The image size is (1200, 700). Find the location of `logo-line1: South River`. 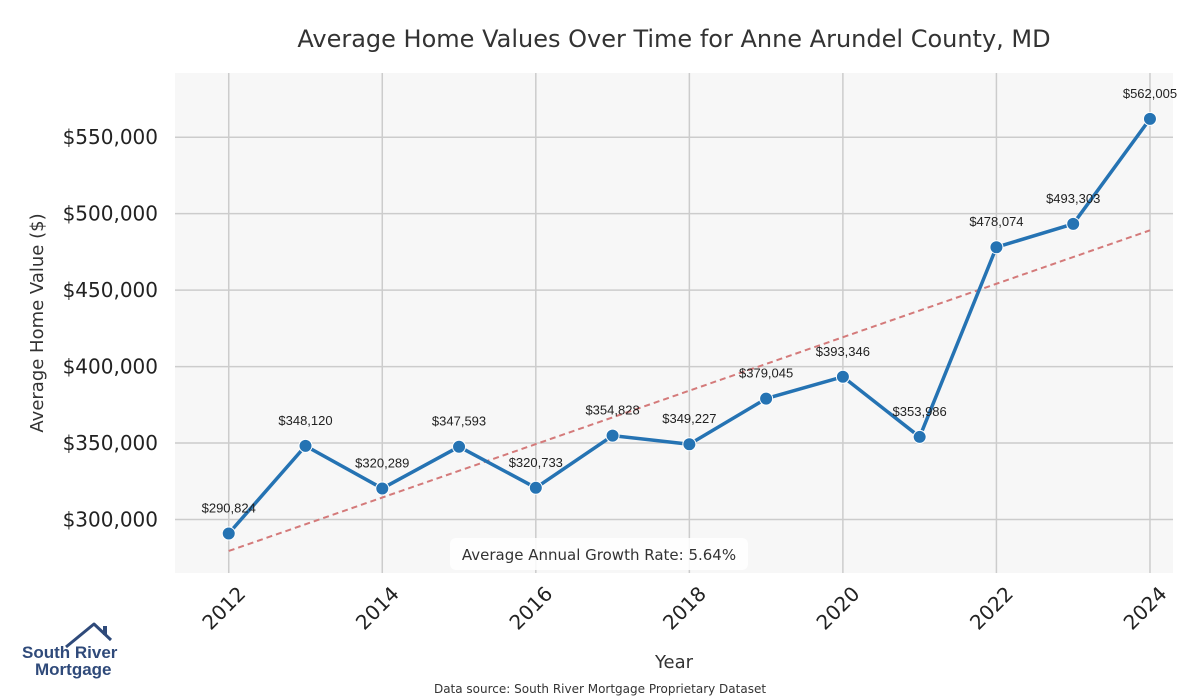

logo-line1: South River is located at coordinates (70, 652).